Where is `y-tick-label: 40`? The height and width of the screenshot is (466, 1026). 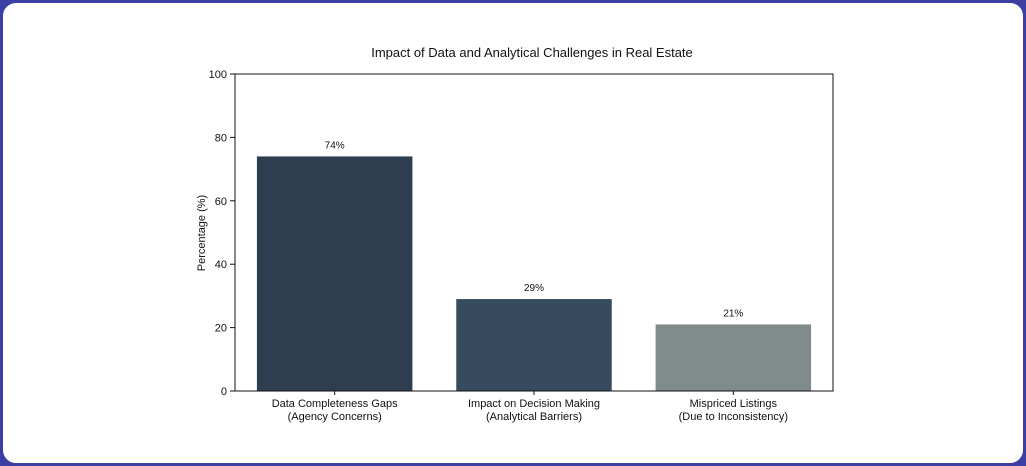 y-tick-label: 40 is located at coordinates (221, 265).